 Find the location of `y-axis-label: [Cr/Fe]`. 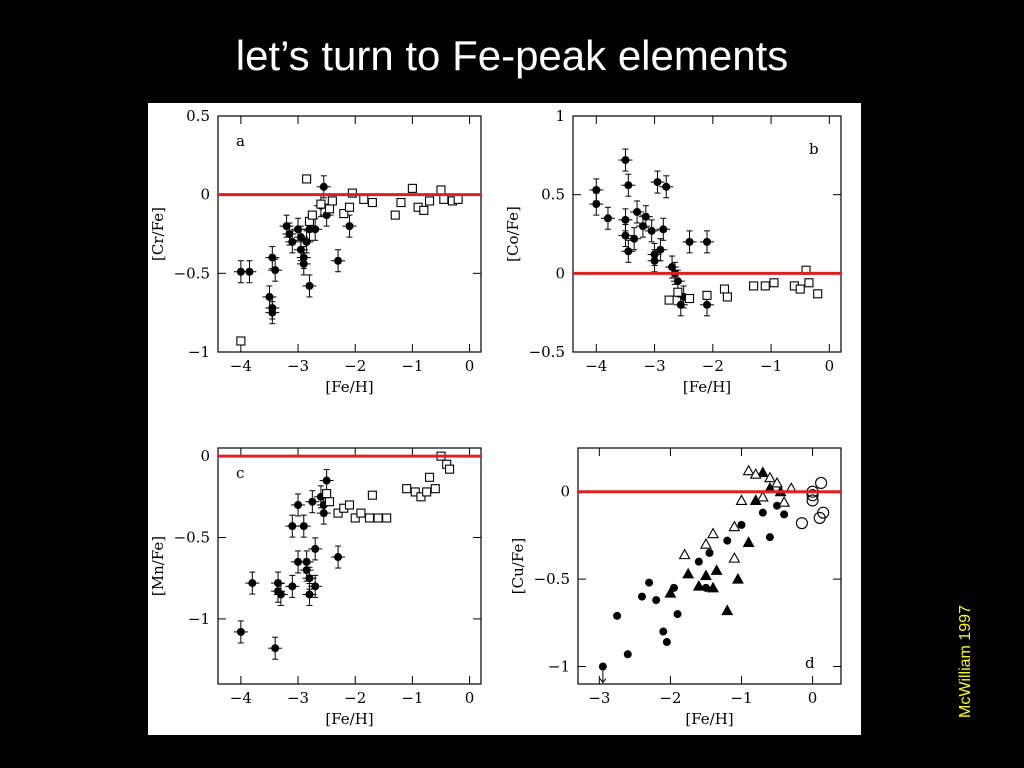

y-axis-label: [Cr/Fe] is located at coordinates (158, 234).